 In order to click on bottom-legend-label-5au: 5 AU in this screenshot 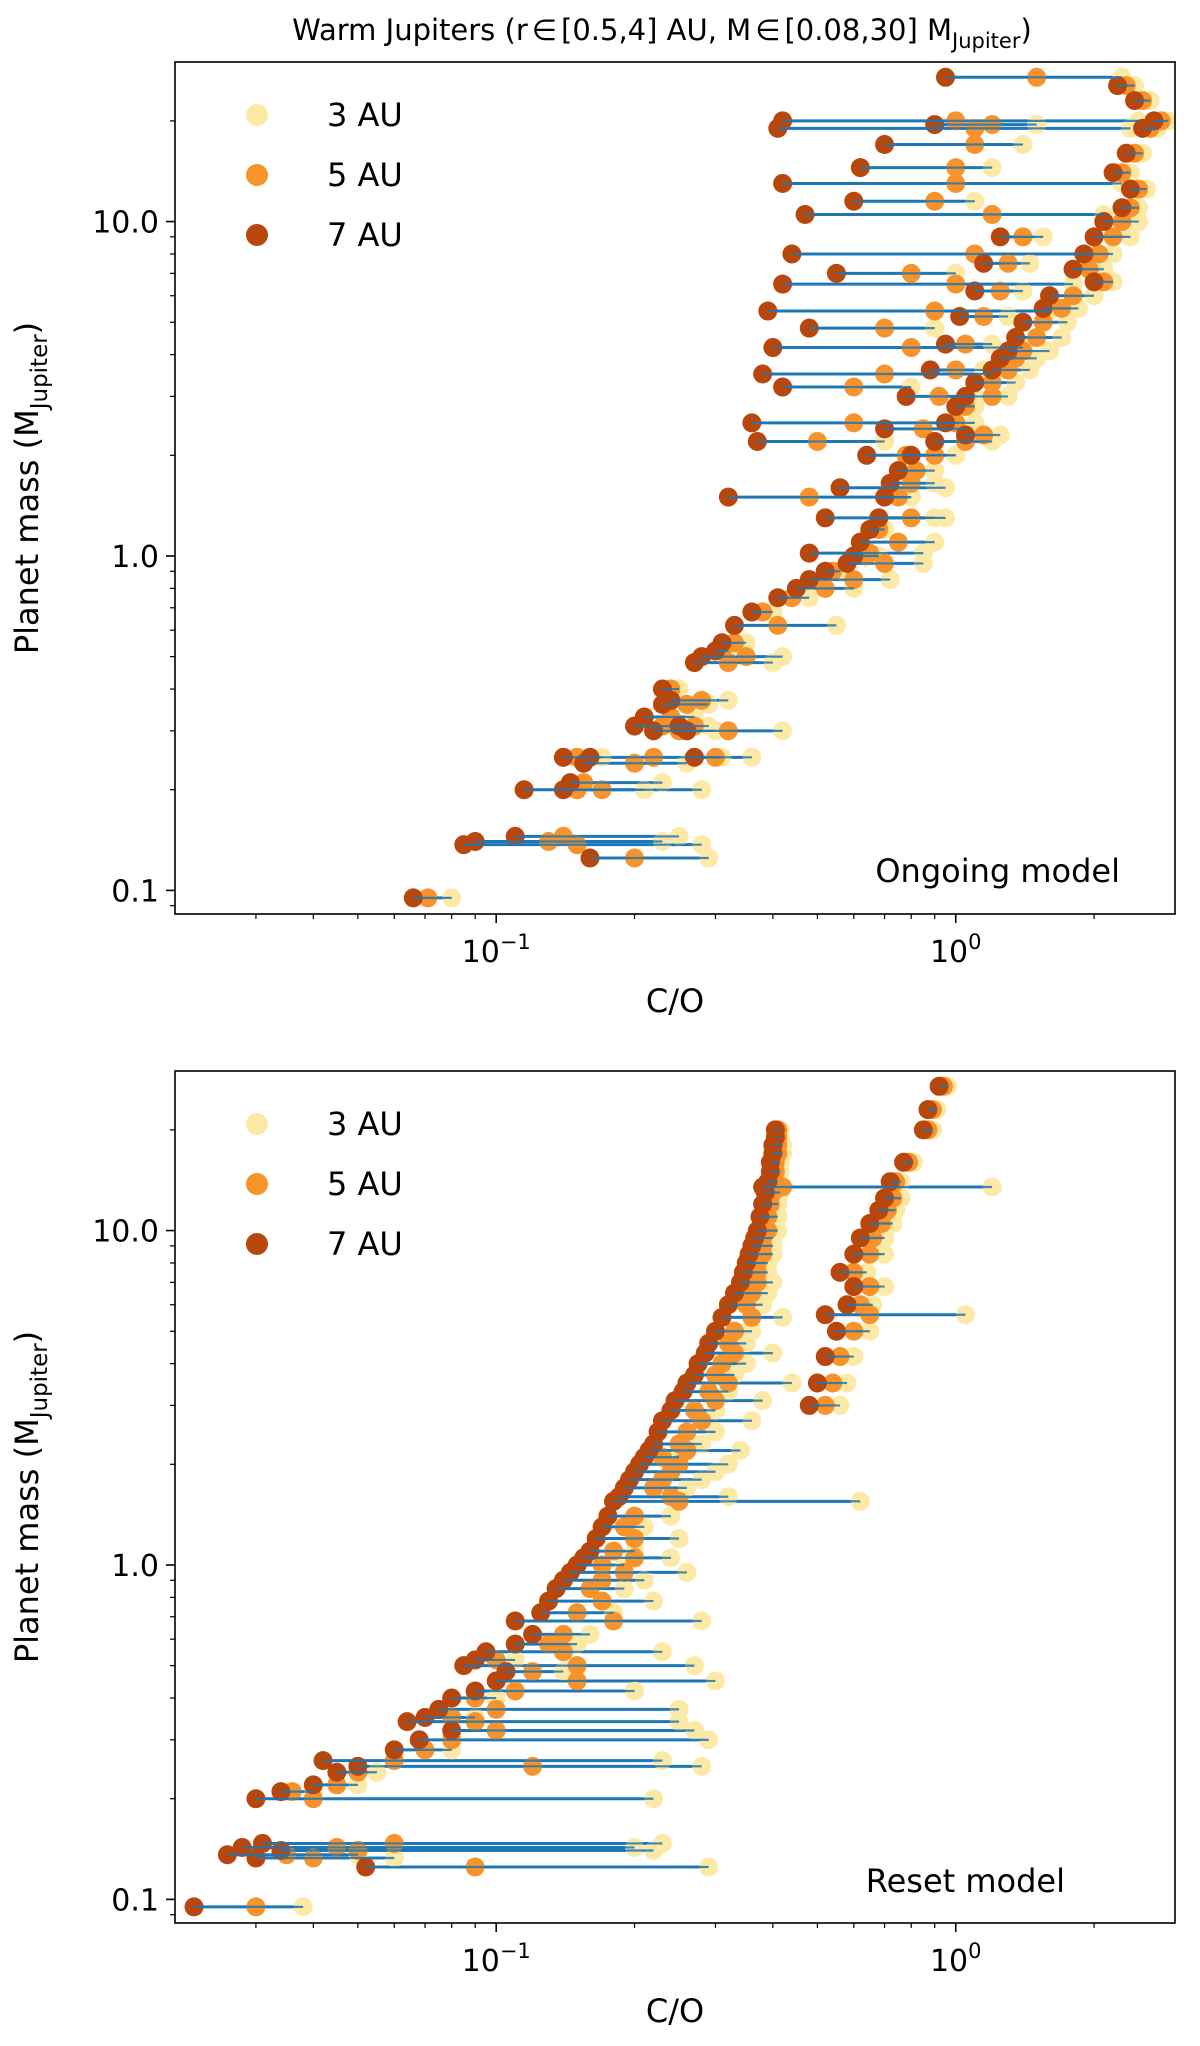, I will do `click(365, 1184)`.